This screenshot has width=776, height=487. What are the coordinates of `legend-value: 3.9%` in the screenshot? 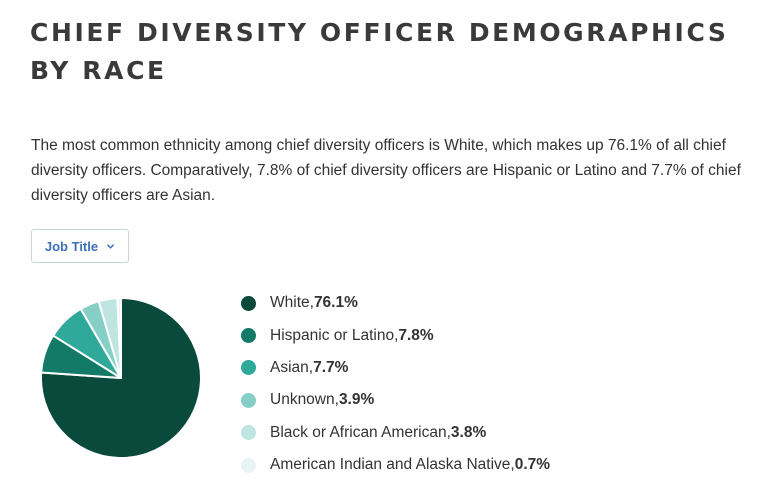 It's located at (356, 400).